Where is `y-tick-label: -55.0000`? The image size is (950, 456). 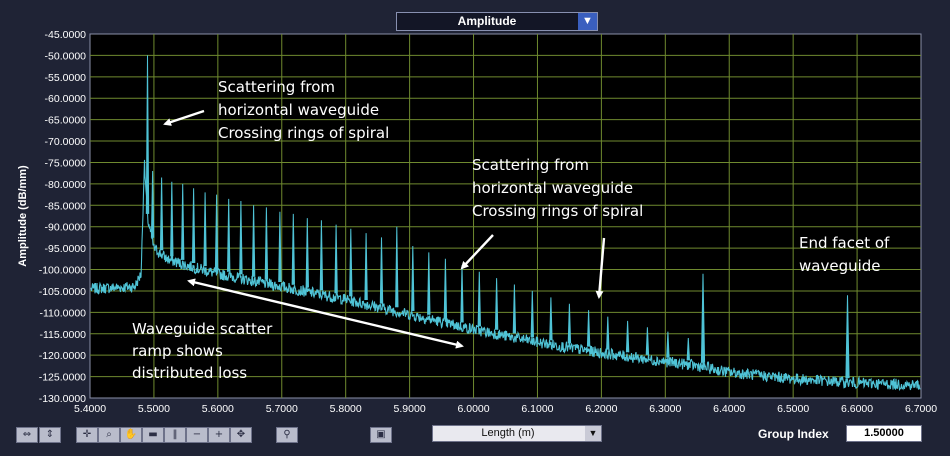
y-tick-label: -55.0000 is located at coordinates (66, 78).